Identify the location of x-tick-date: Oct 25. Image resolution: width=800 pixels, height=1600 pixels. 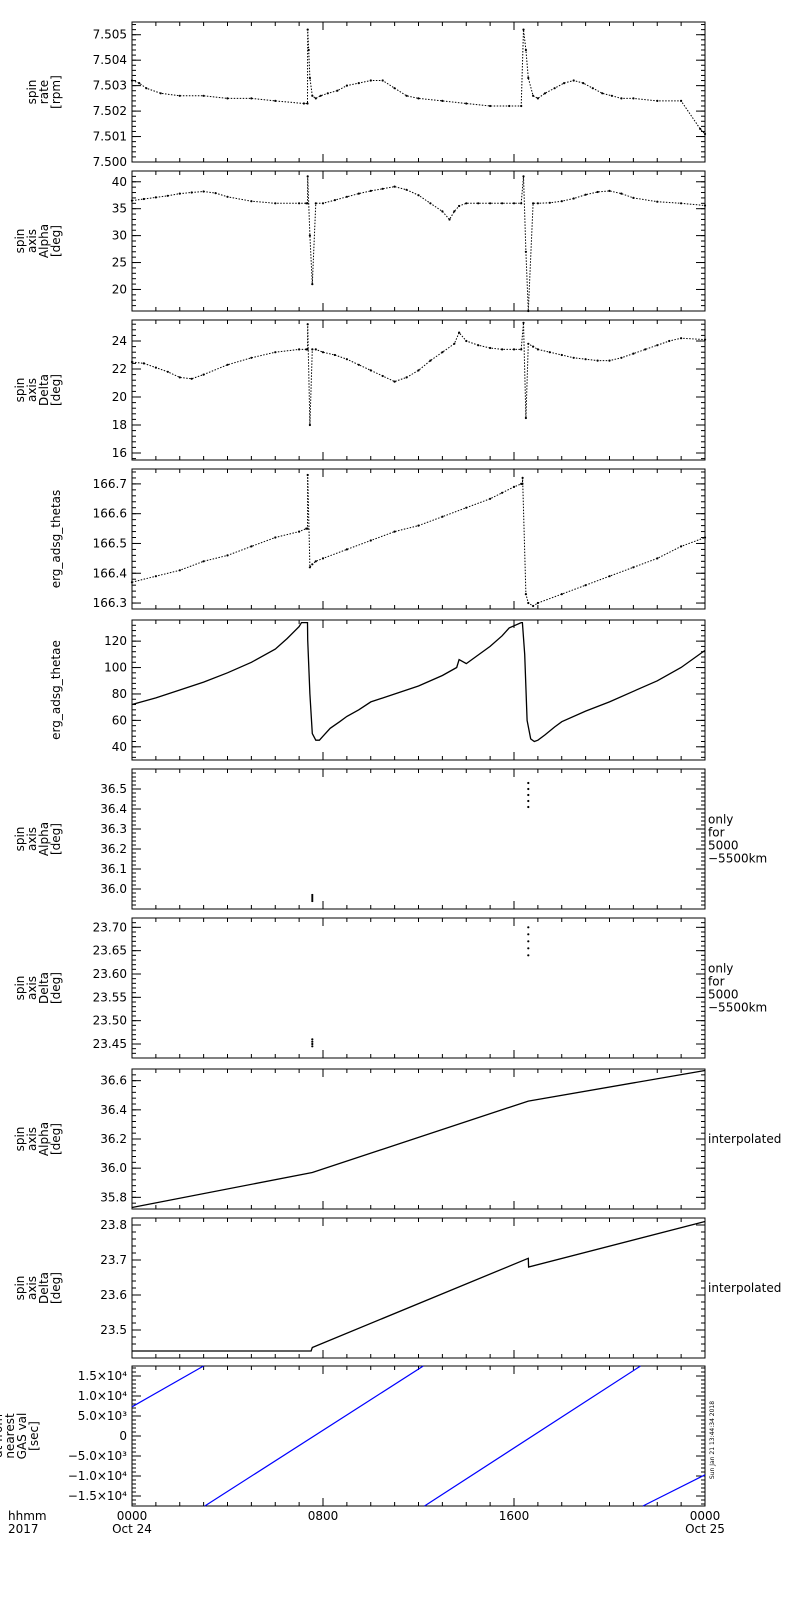
(705, 1529).